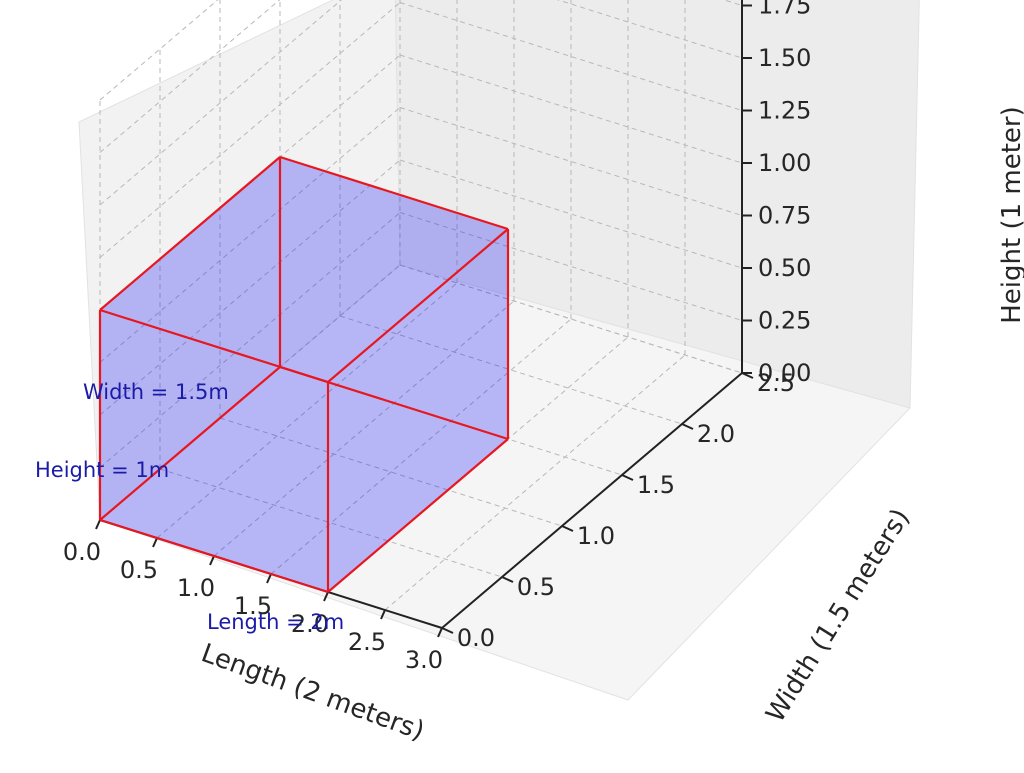 The height and width of the screenshot is (773, 1024). What do you see at coordinates (275, 622) in the screenshot?
I see `length-annotation: Length = 2m` at bounding box center [275, 622].